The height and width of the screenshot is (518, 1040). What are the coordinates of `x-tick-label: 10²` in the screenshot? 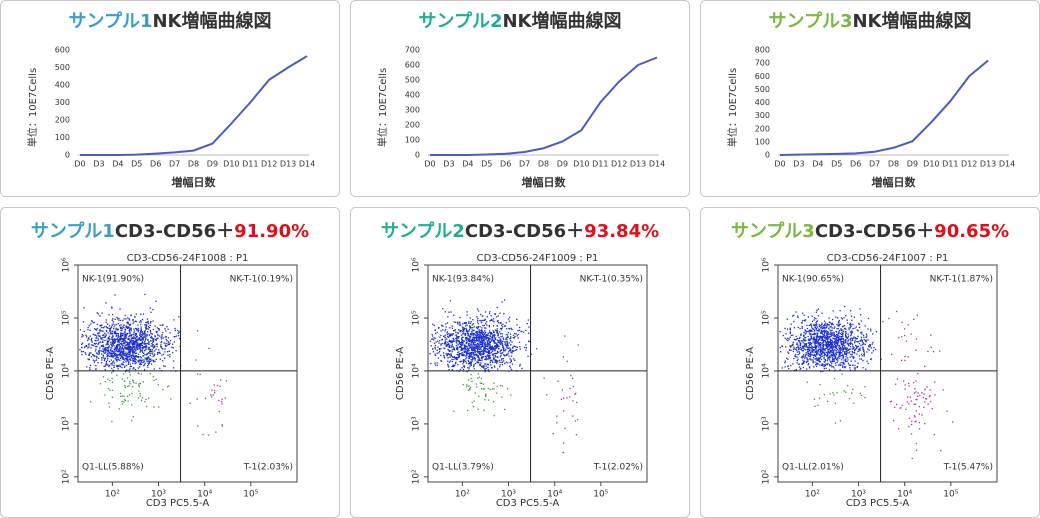 It's located at (812, 495).